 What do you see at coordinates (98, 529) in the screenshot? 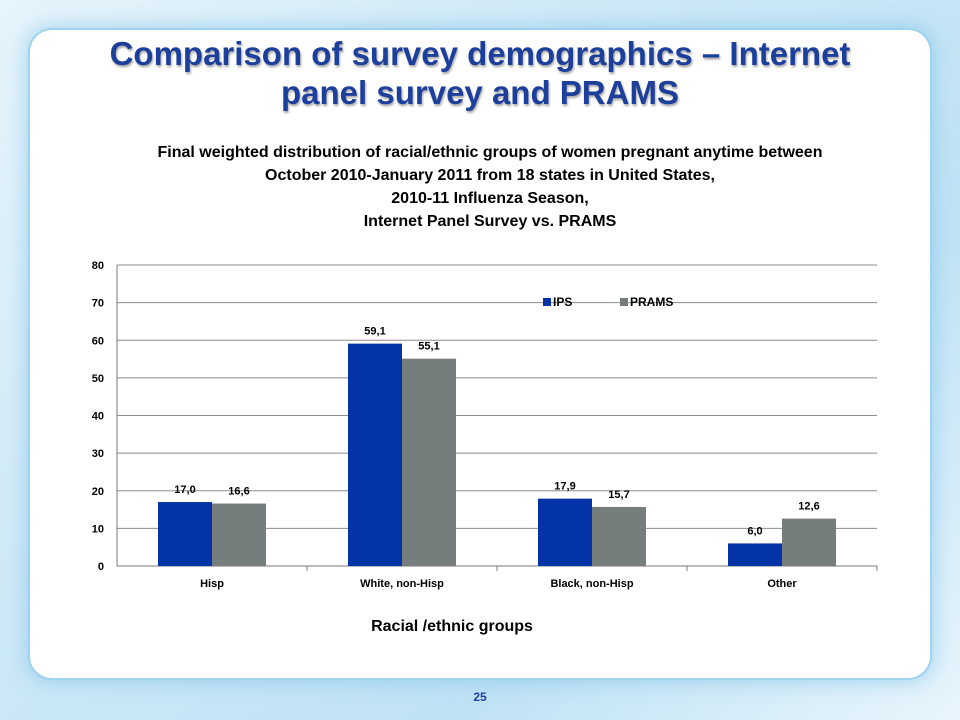
I see `y-tick-label: 10` at bounding box center [98, 529].